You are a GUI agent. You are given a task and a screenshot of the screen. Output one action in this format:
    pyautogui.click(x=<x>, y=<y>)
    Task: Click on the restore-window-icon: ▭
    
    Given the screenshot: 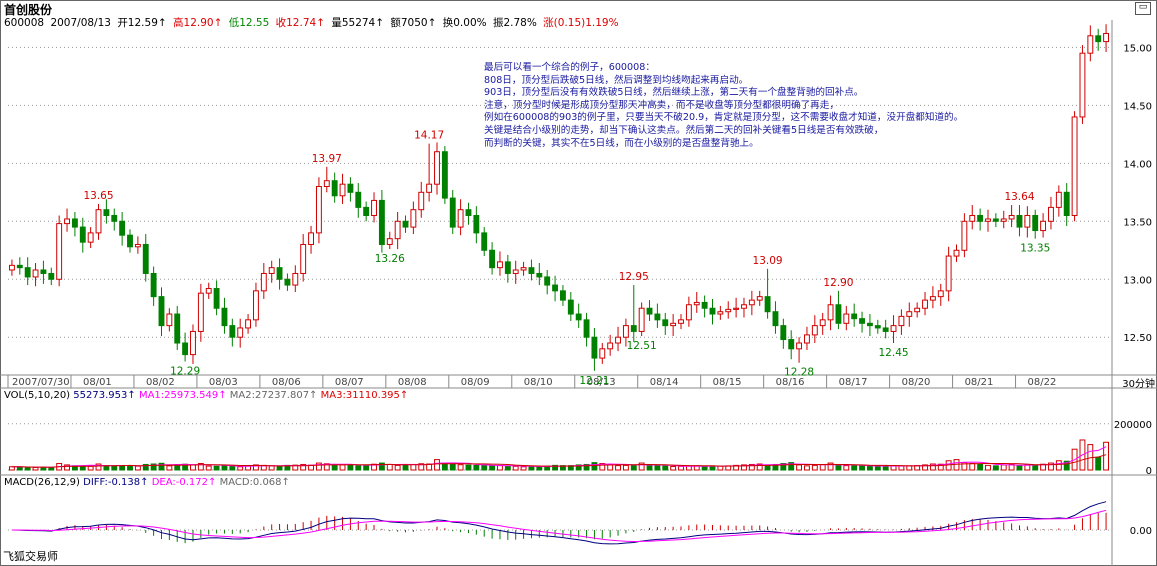 What is the action you would take?
    pyautogui.click(x=1143, y=8)
    